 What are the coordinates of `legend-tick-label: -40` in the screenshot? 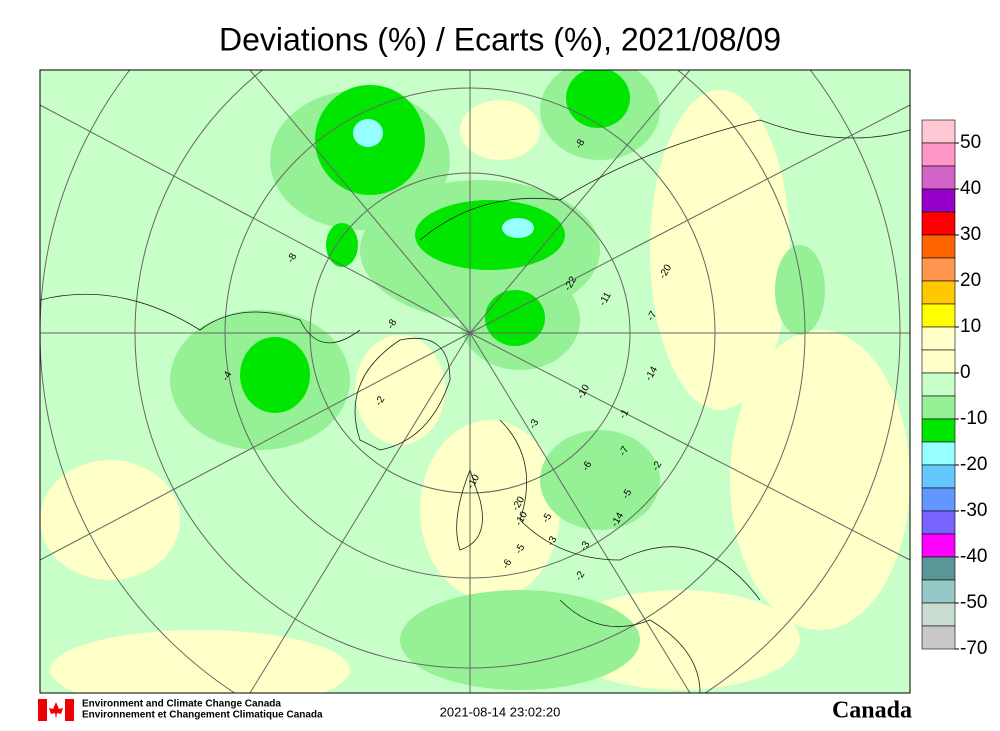 It's located at (973, 556).